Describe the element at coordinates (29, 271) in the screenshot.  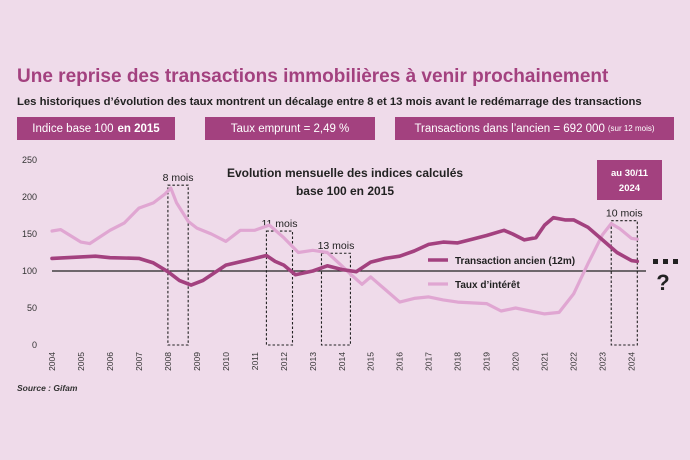
I see `y-tick-label: 100` at that location.